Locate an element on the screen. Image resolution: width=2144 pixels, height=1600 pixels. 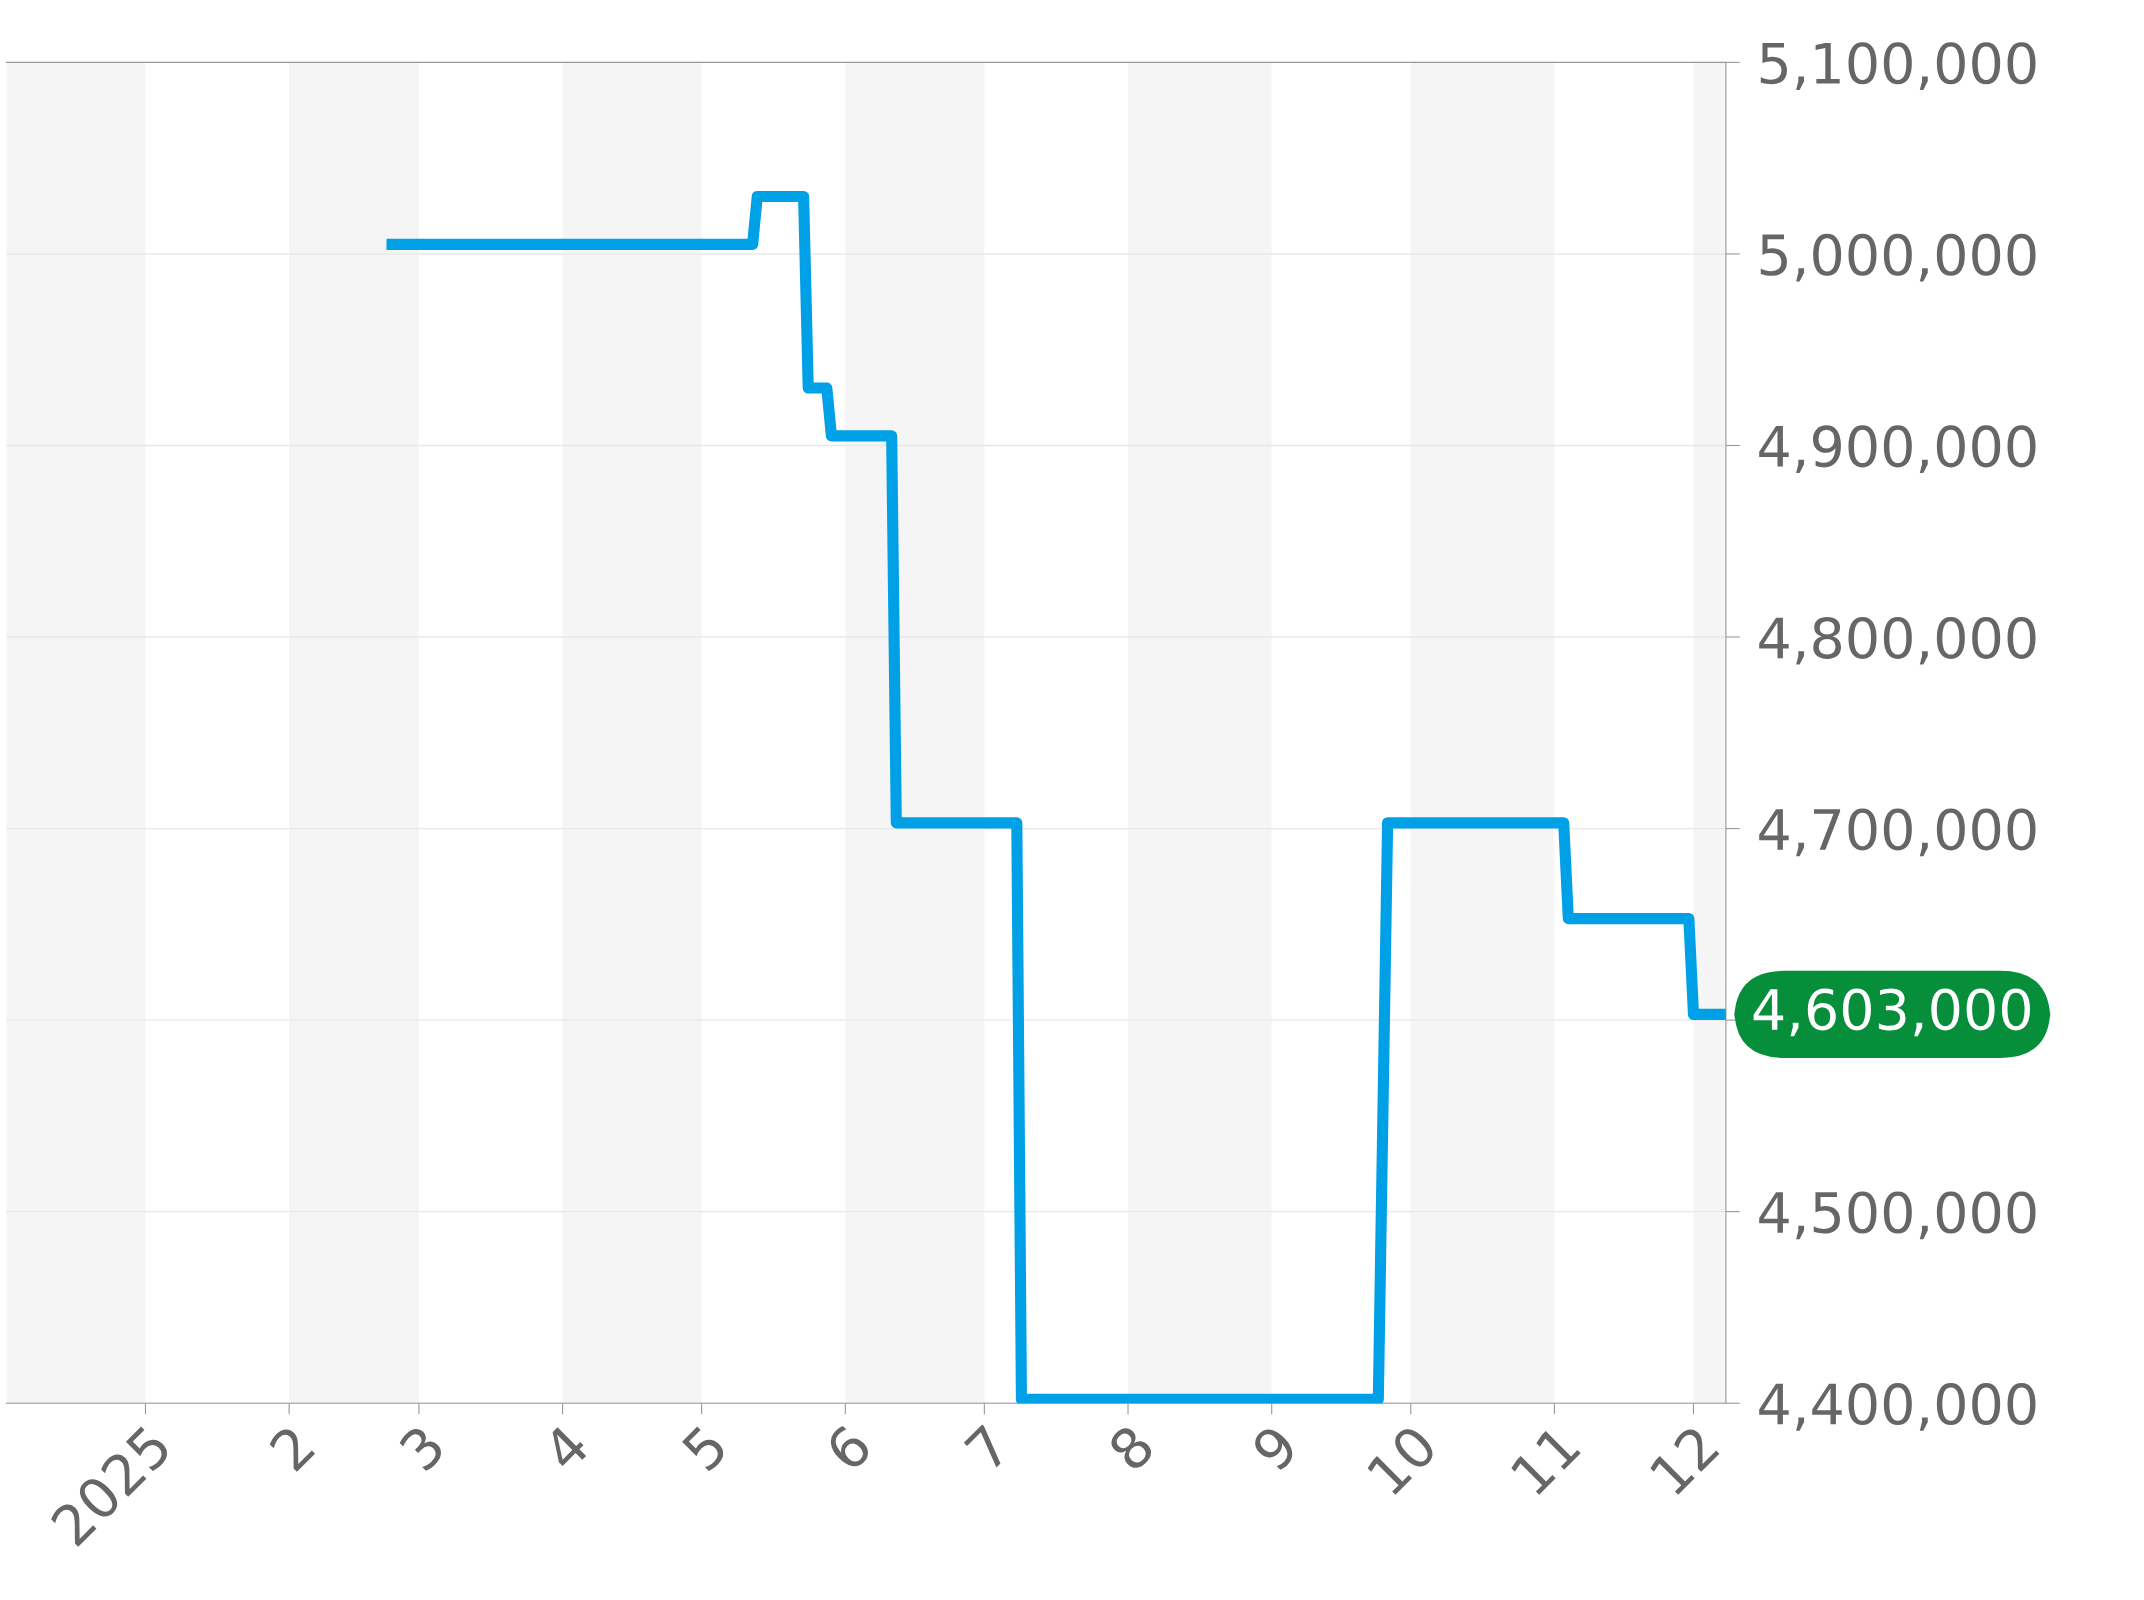
x-tick-label: 9 is located at coordinates (1274, 1448).